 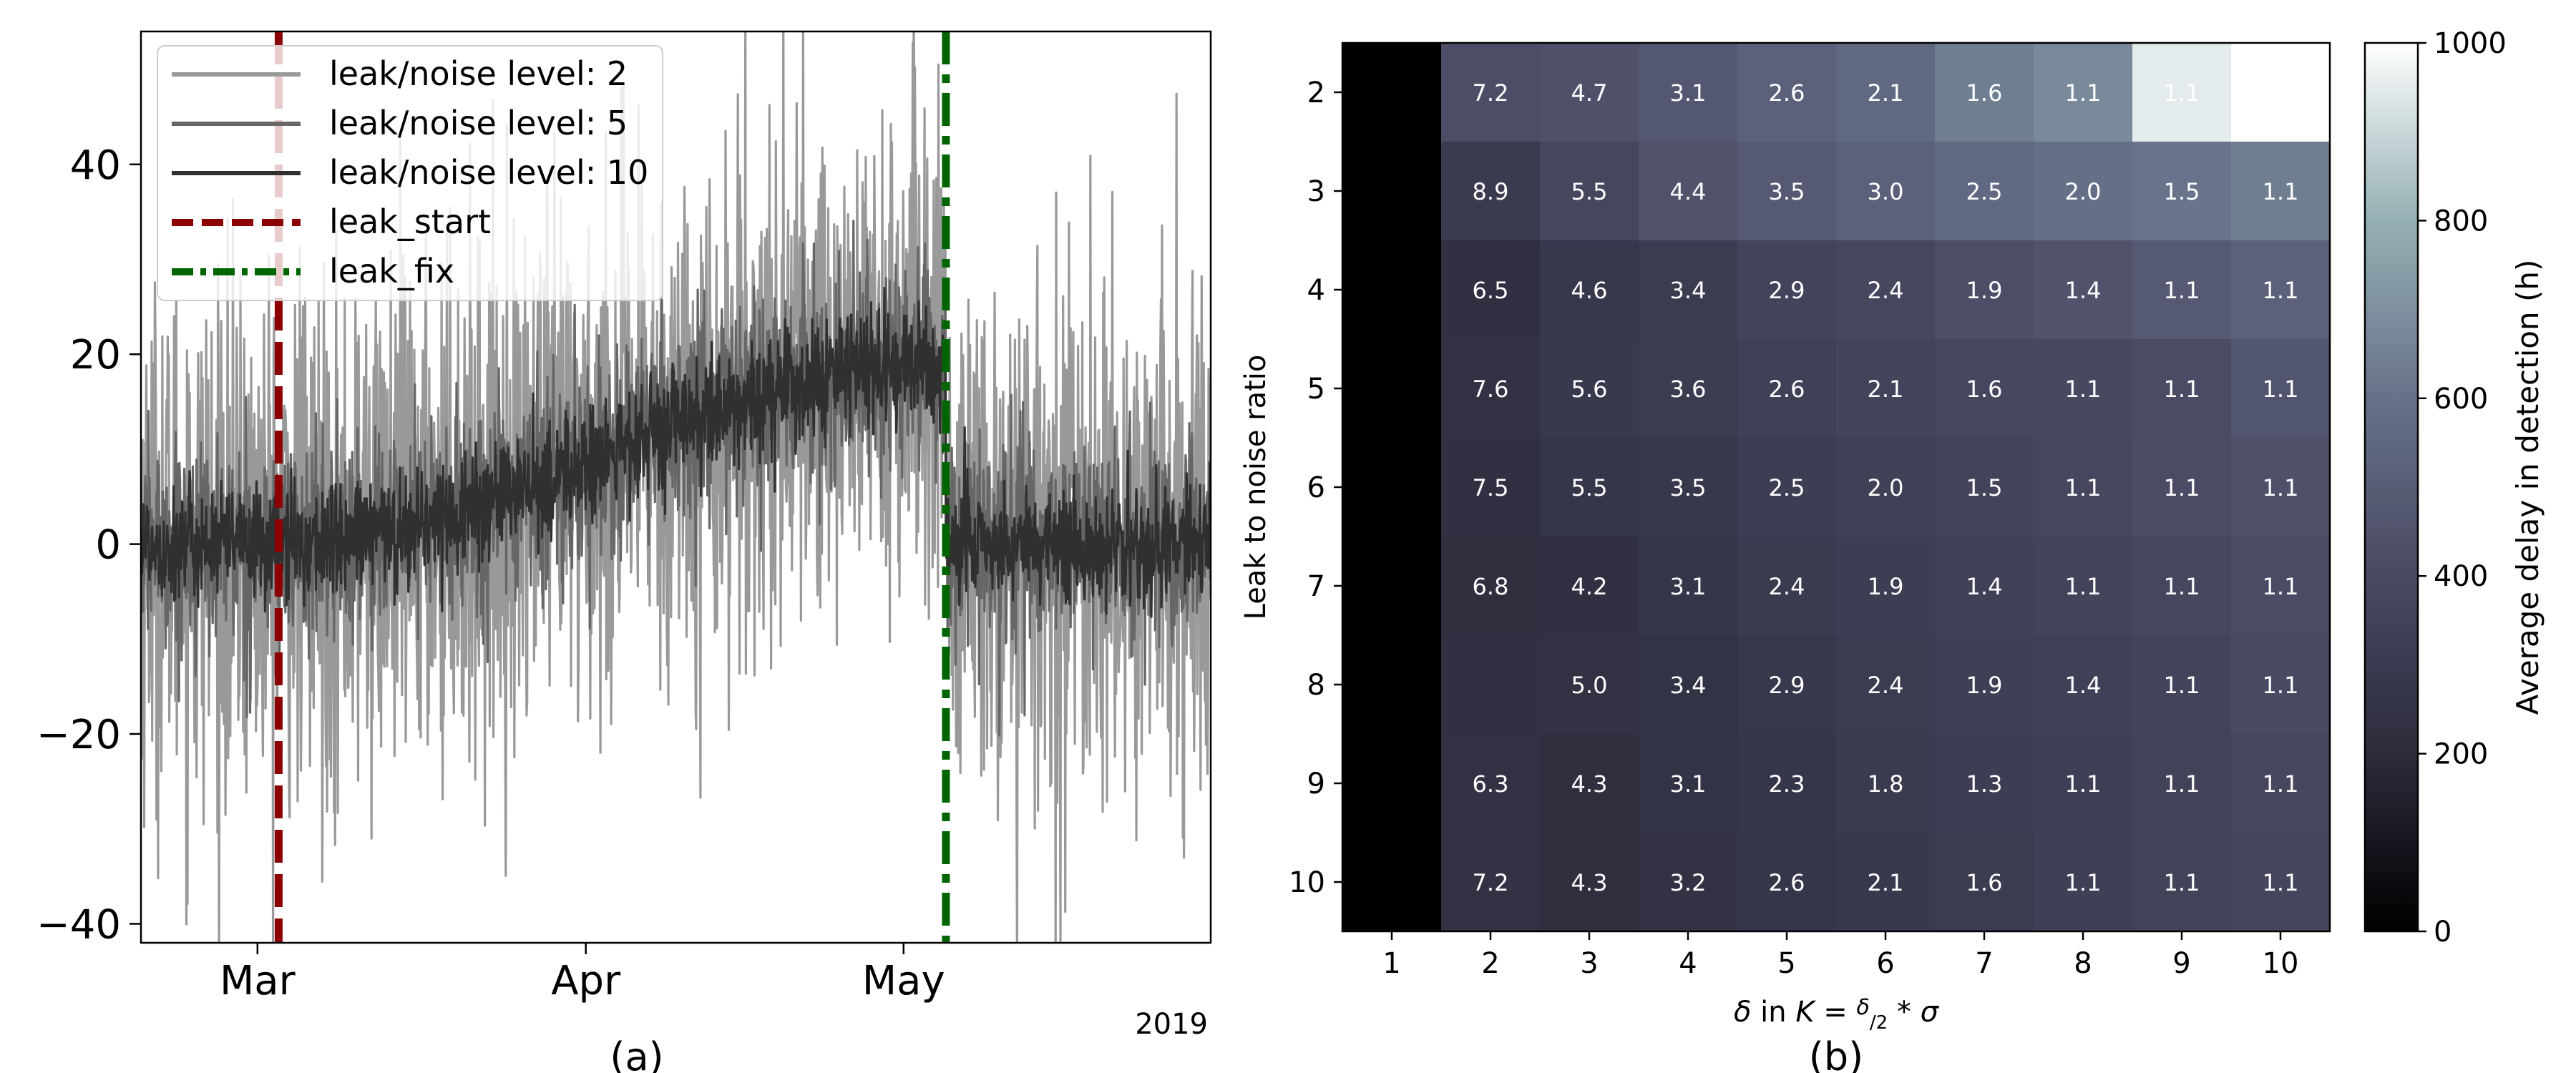 What do you see at coordinates (391, 271) in the screenshot?
I see `legend-entry: leak_fix` at bounding box center [391, 271].